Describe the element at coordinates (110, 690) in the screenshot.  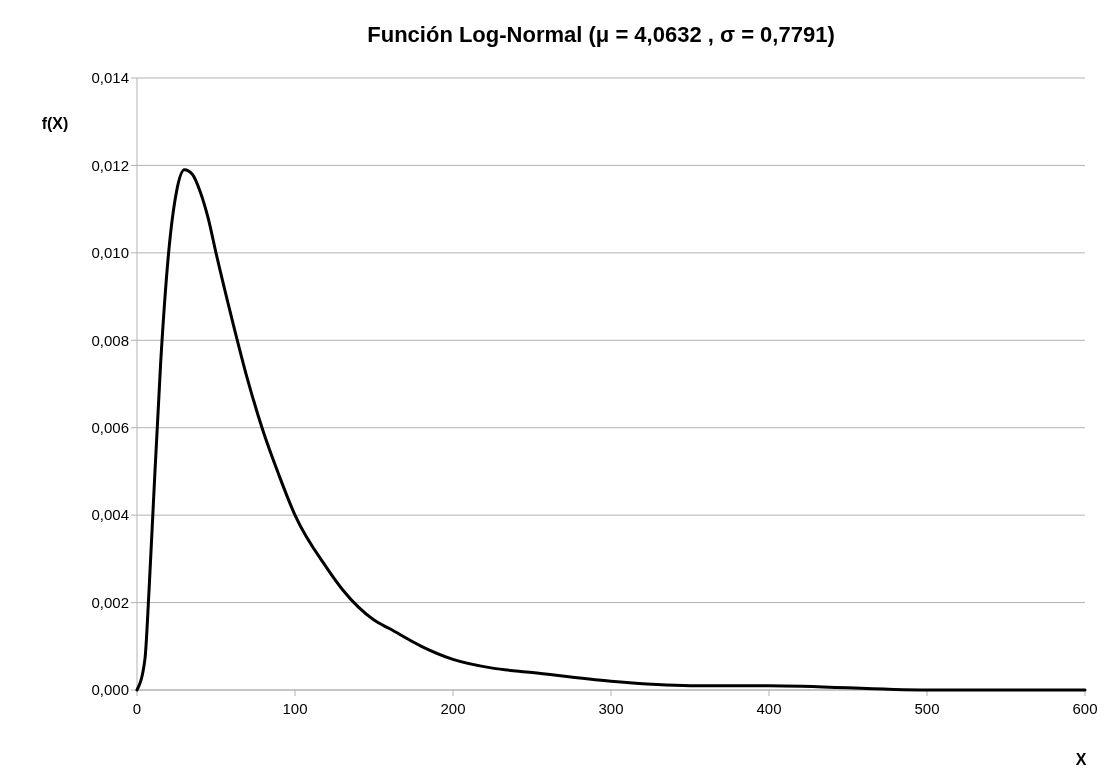
I see `y-tick-label: 0,000` at that location.